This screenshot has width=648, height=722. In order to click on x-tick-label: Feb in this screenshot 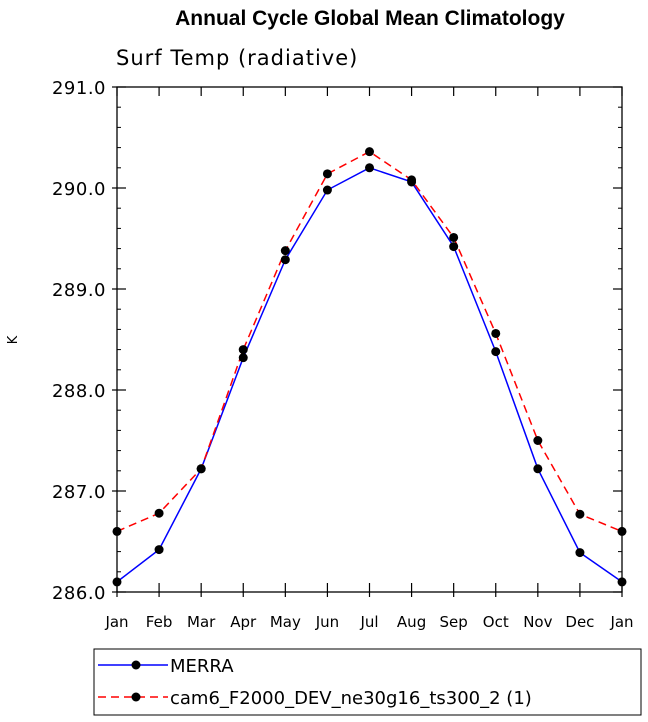, I will do `click(159, 622)`.